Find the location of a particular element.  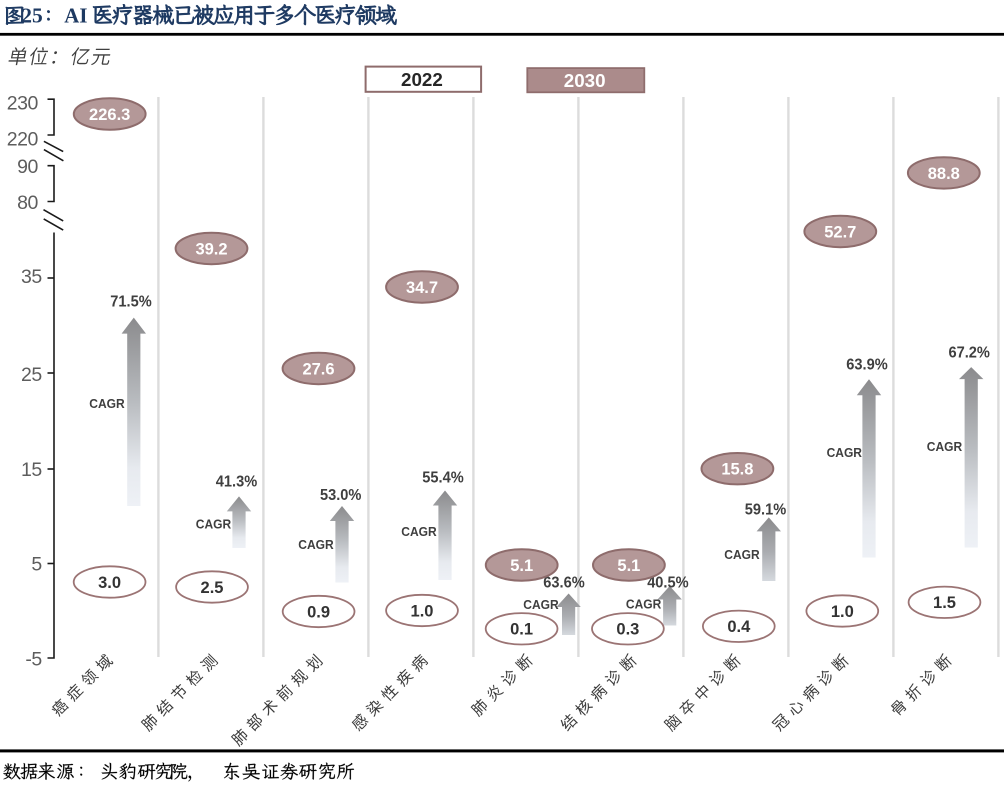

svg-text: 39.2 is located at coordinates (211, 249).